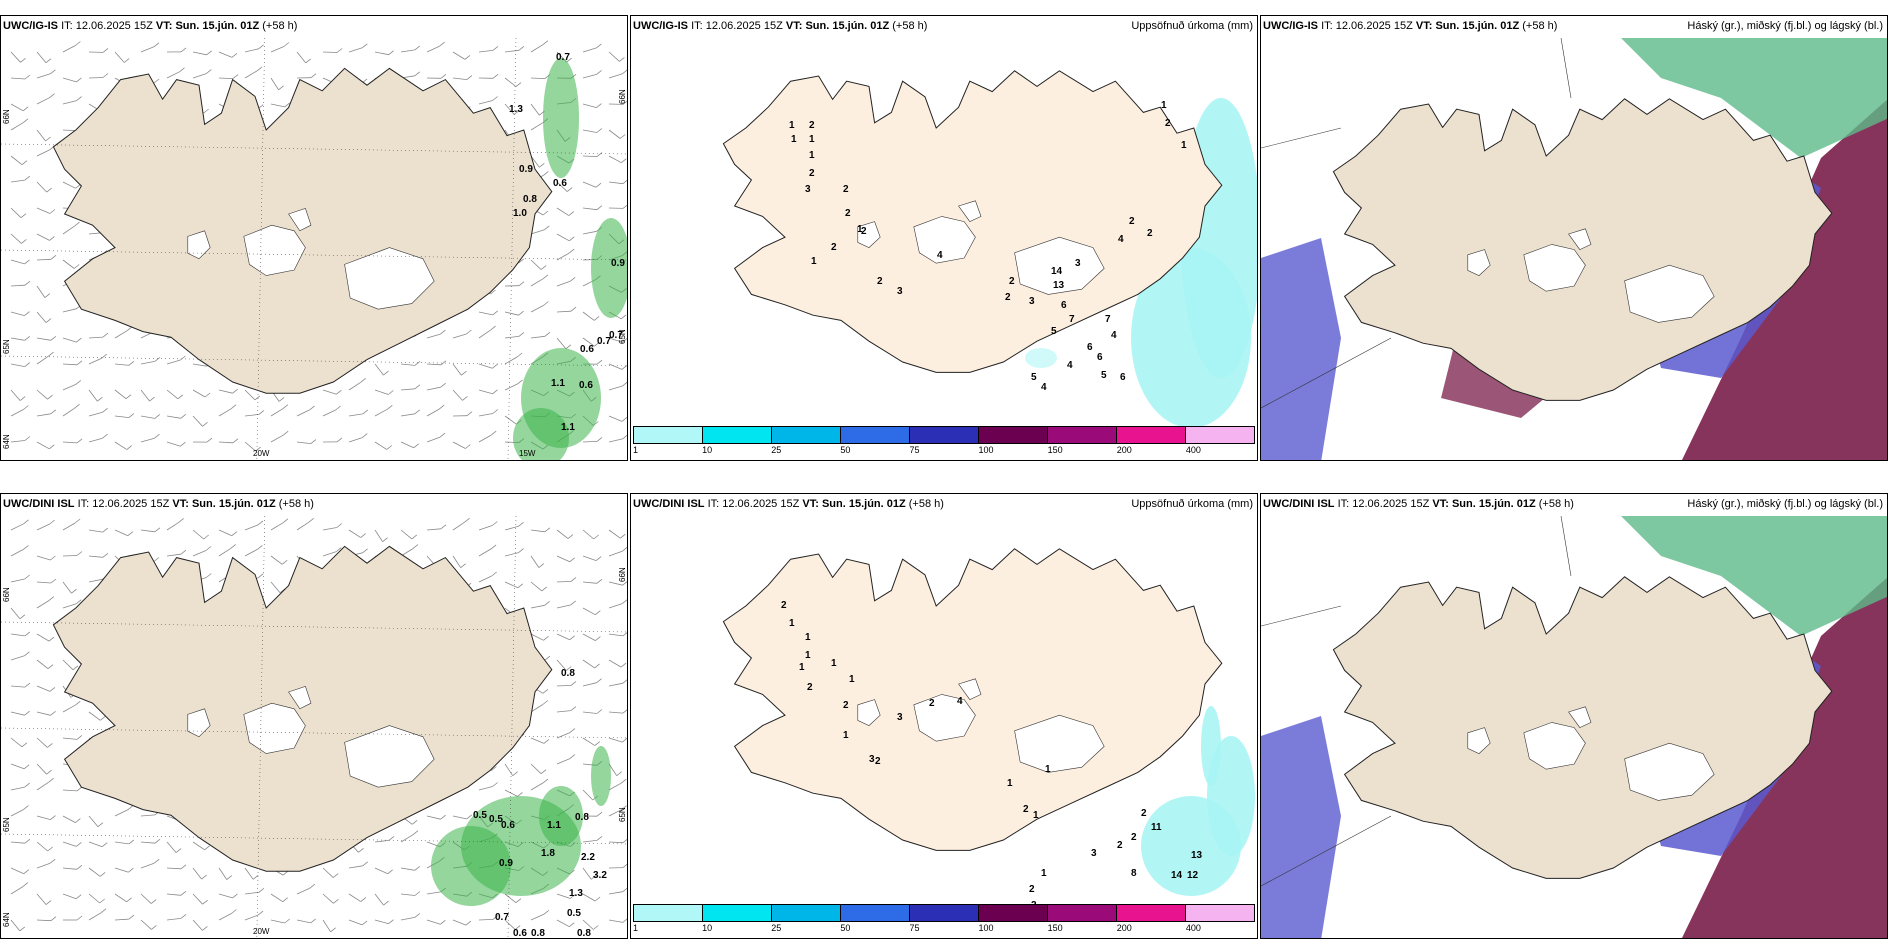 Image resolution: width=1900 pixels, height=950 pixels. I want to click on precip-area, so click(601, 776).